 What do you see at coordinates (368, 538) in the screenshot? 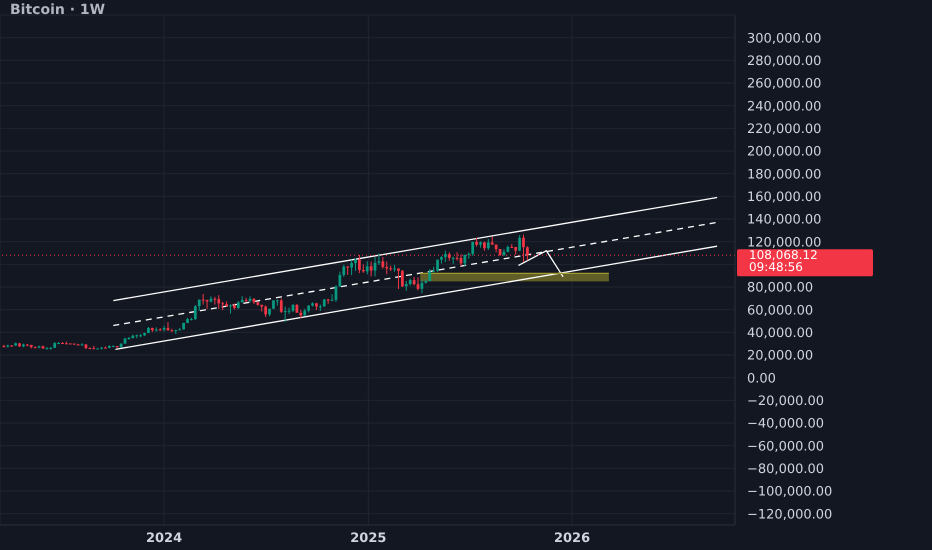
I see `x-tick-label: 2025` at bounding box center [368, 538].